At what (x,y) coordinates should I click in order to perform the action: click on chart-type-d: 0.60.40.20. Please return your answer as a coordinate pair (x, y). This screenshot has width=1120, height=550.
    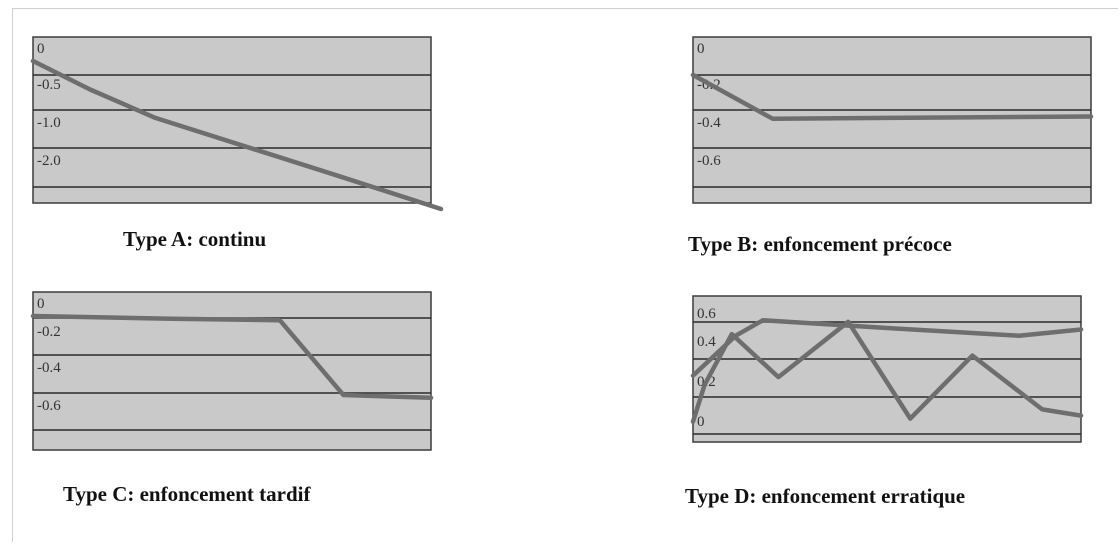
    Looking at the image, I should click on (887, 369).